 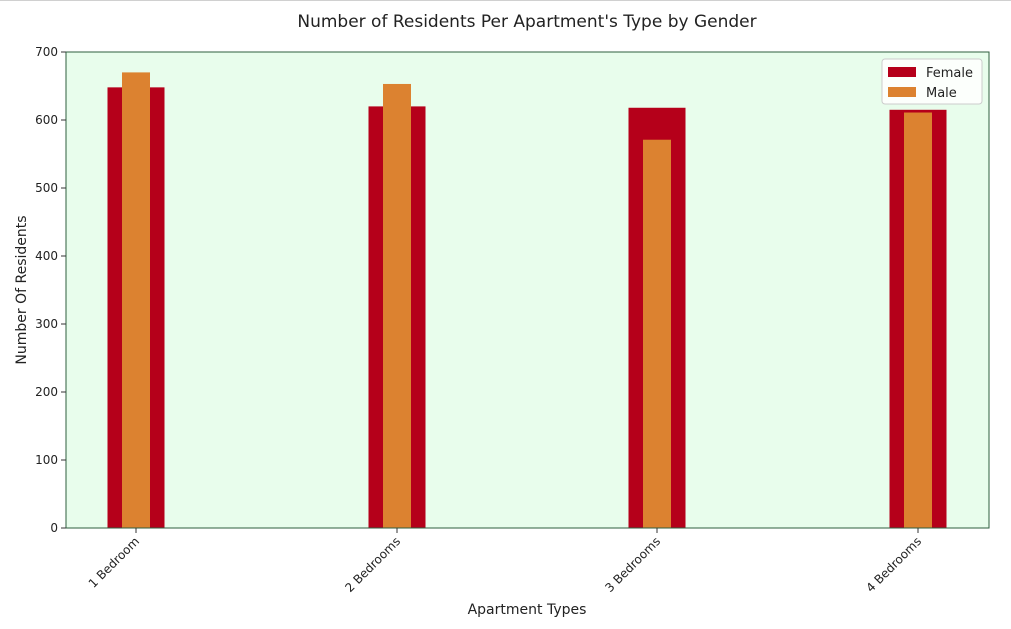 What do you see at coordinates (46, 324) in the screenshot?
I see `y-tick-label: 300` at bounding box center [46, 324].